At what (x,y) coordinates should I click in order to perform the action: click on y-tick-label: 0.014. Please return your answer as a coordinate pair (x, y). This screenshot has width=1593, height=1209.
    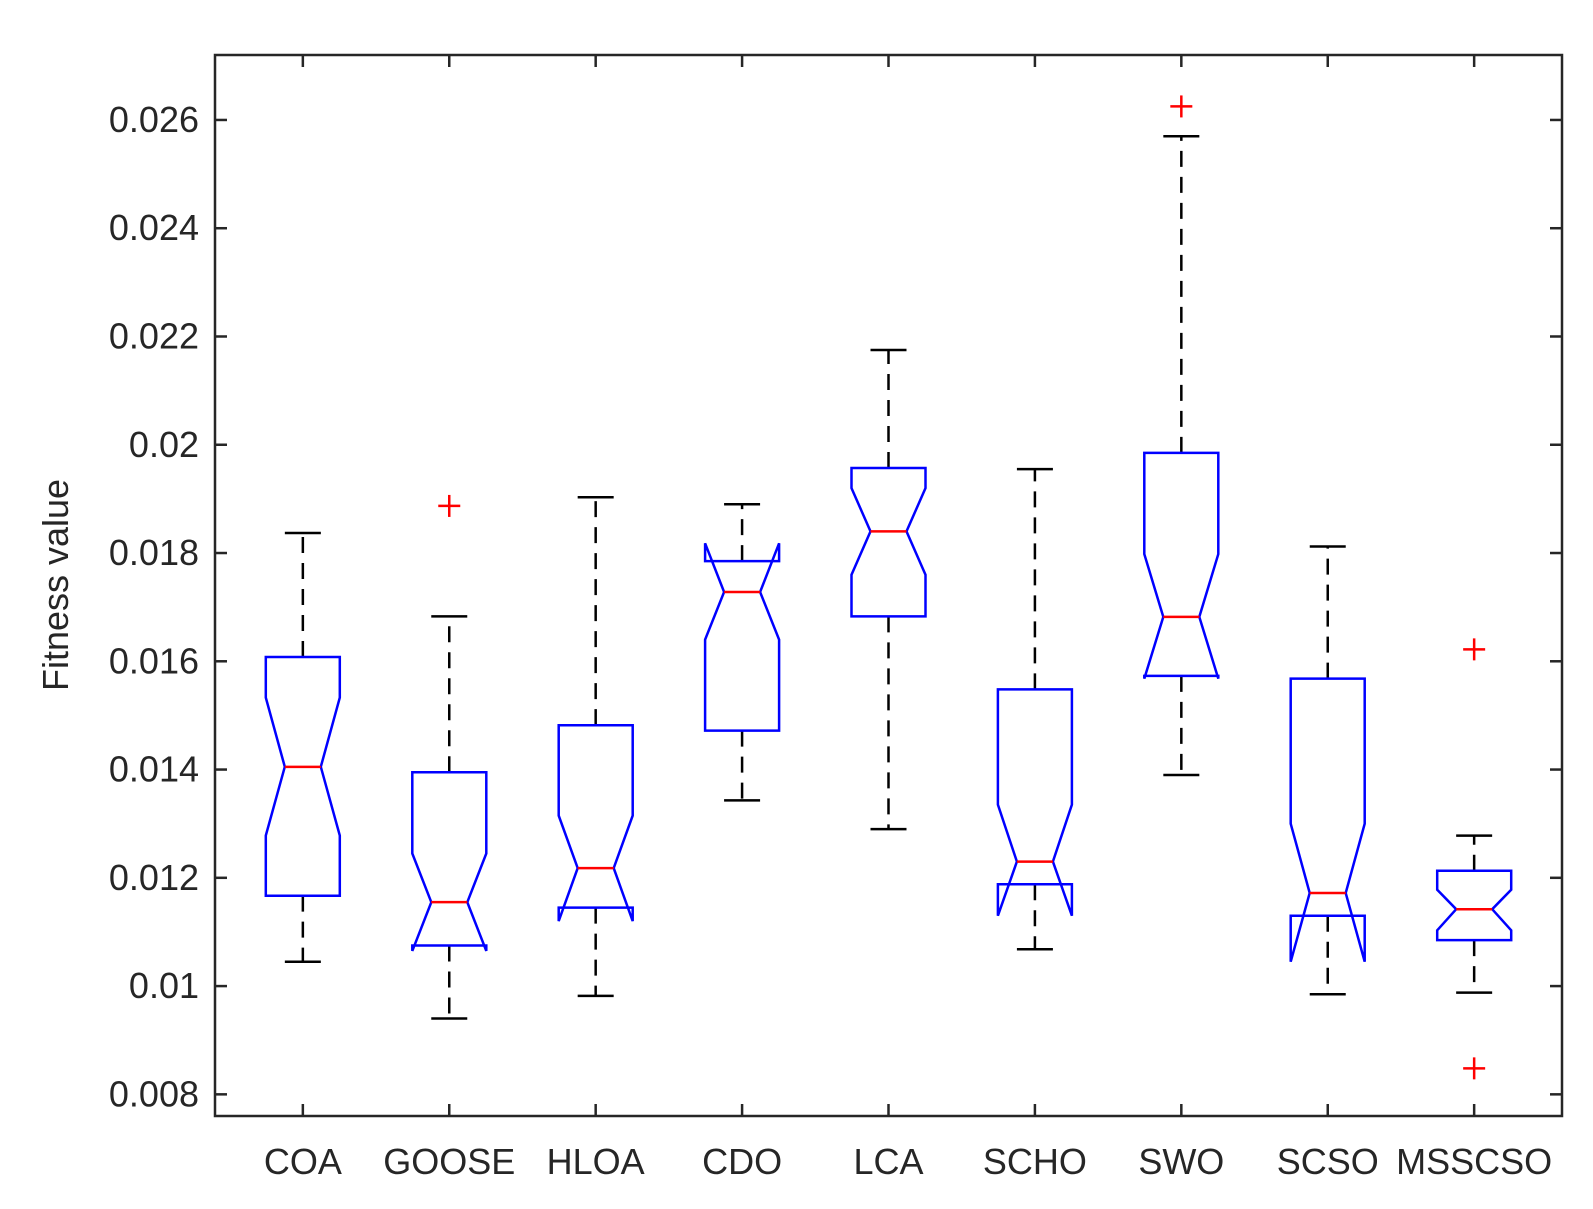
    Looking at the image, I should click on (154, 769).